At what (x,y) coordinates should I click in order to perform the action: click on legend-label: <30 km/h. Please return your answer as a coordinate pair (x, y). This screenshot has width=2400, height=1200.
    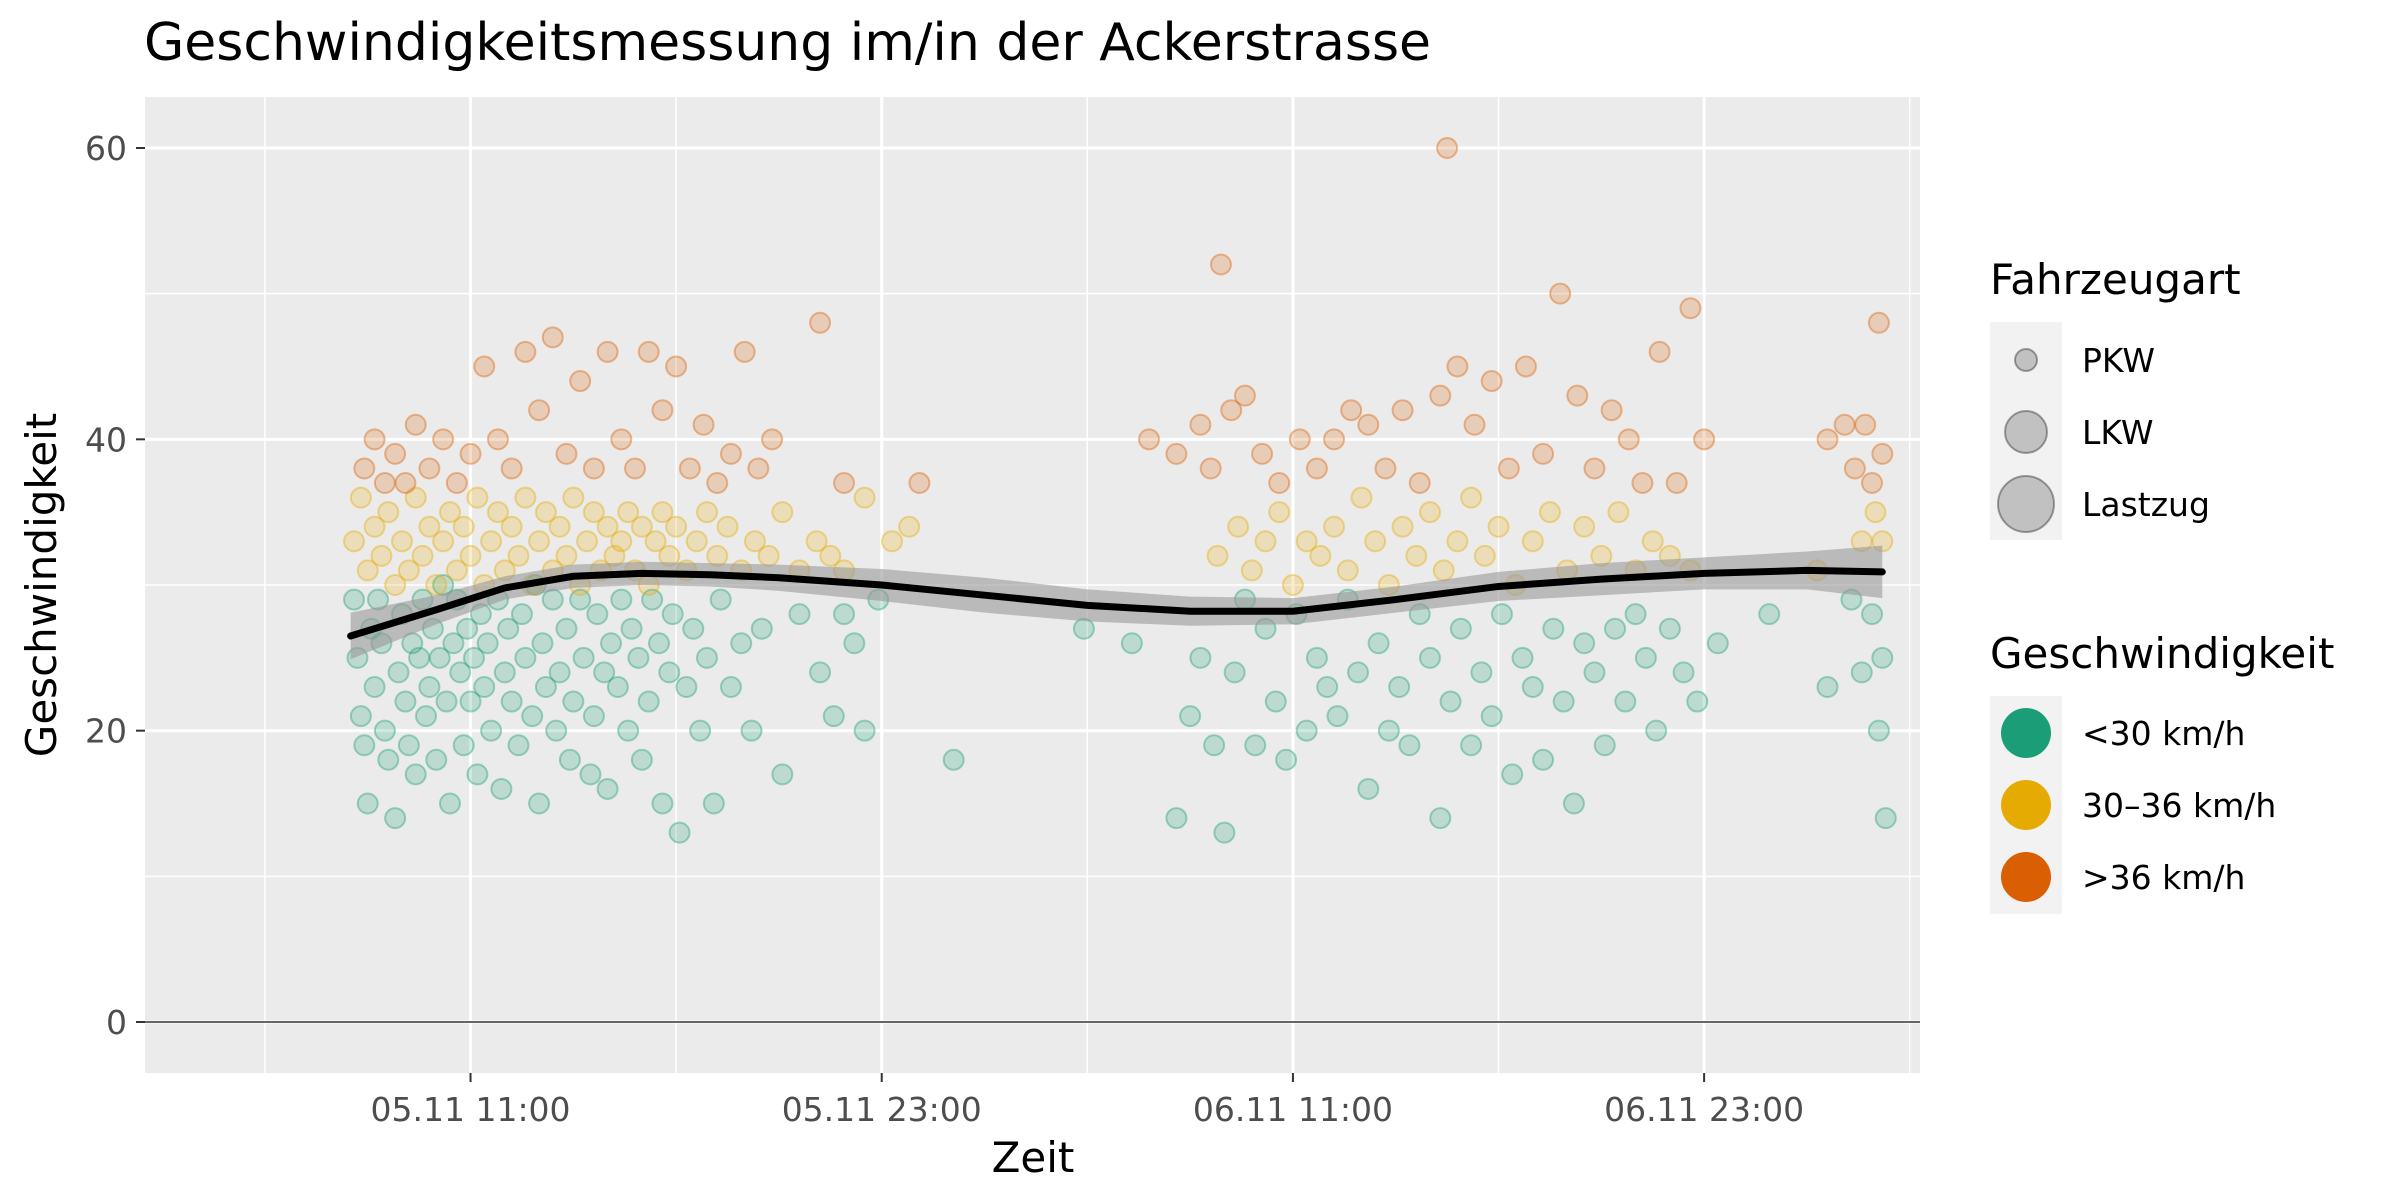
    Looking at the image, I should click on (2163, 733).